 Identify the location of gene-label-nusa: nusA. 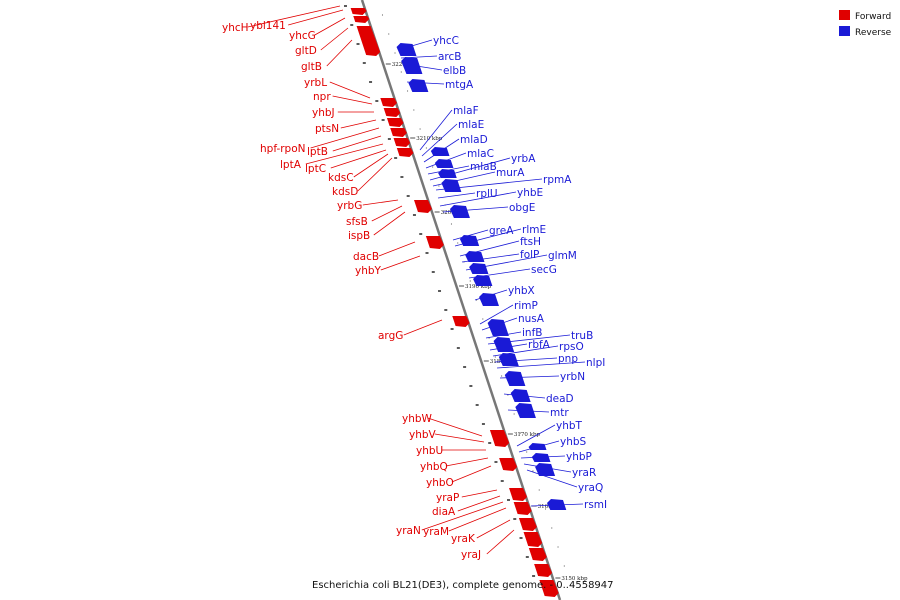
(531, 319).